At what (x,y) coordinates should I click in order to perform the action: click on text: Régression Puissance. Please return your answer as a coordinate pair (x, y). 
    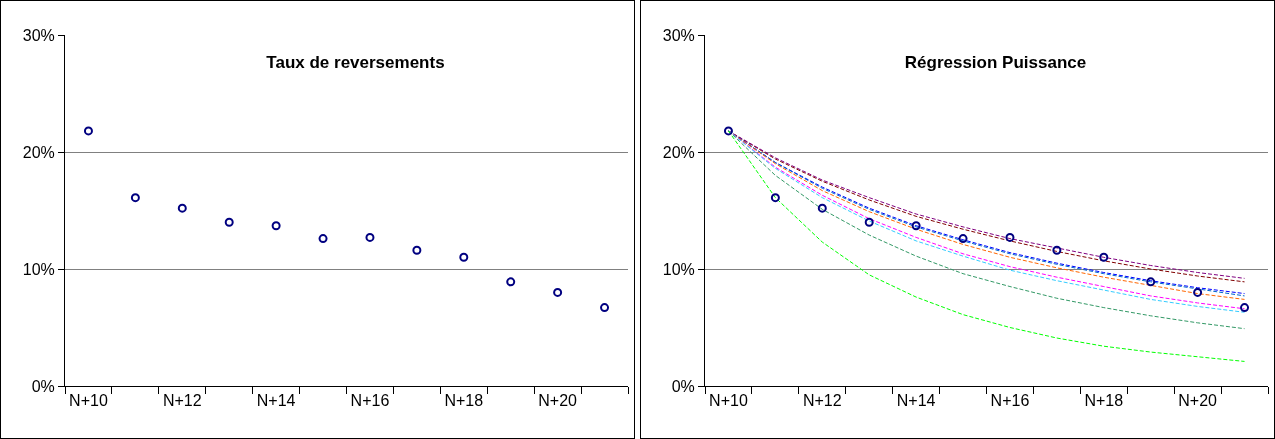
    Looking at the image, I should click on (995, 63).